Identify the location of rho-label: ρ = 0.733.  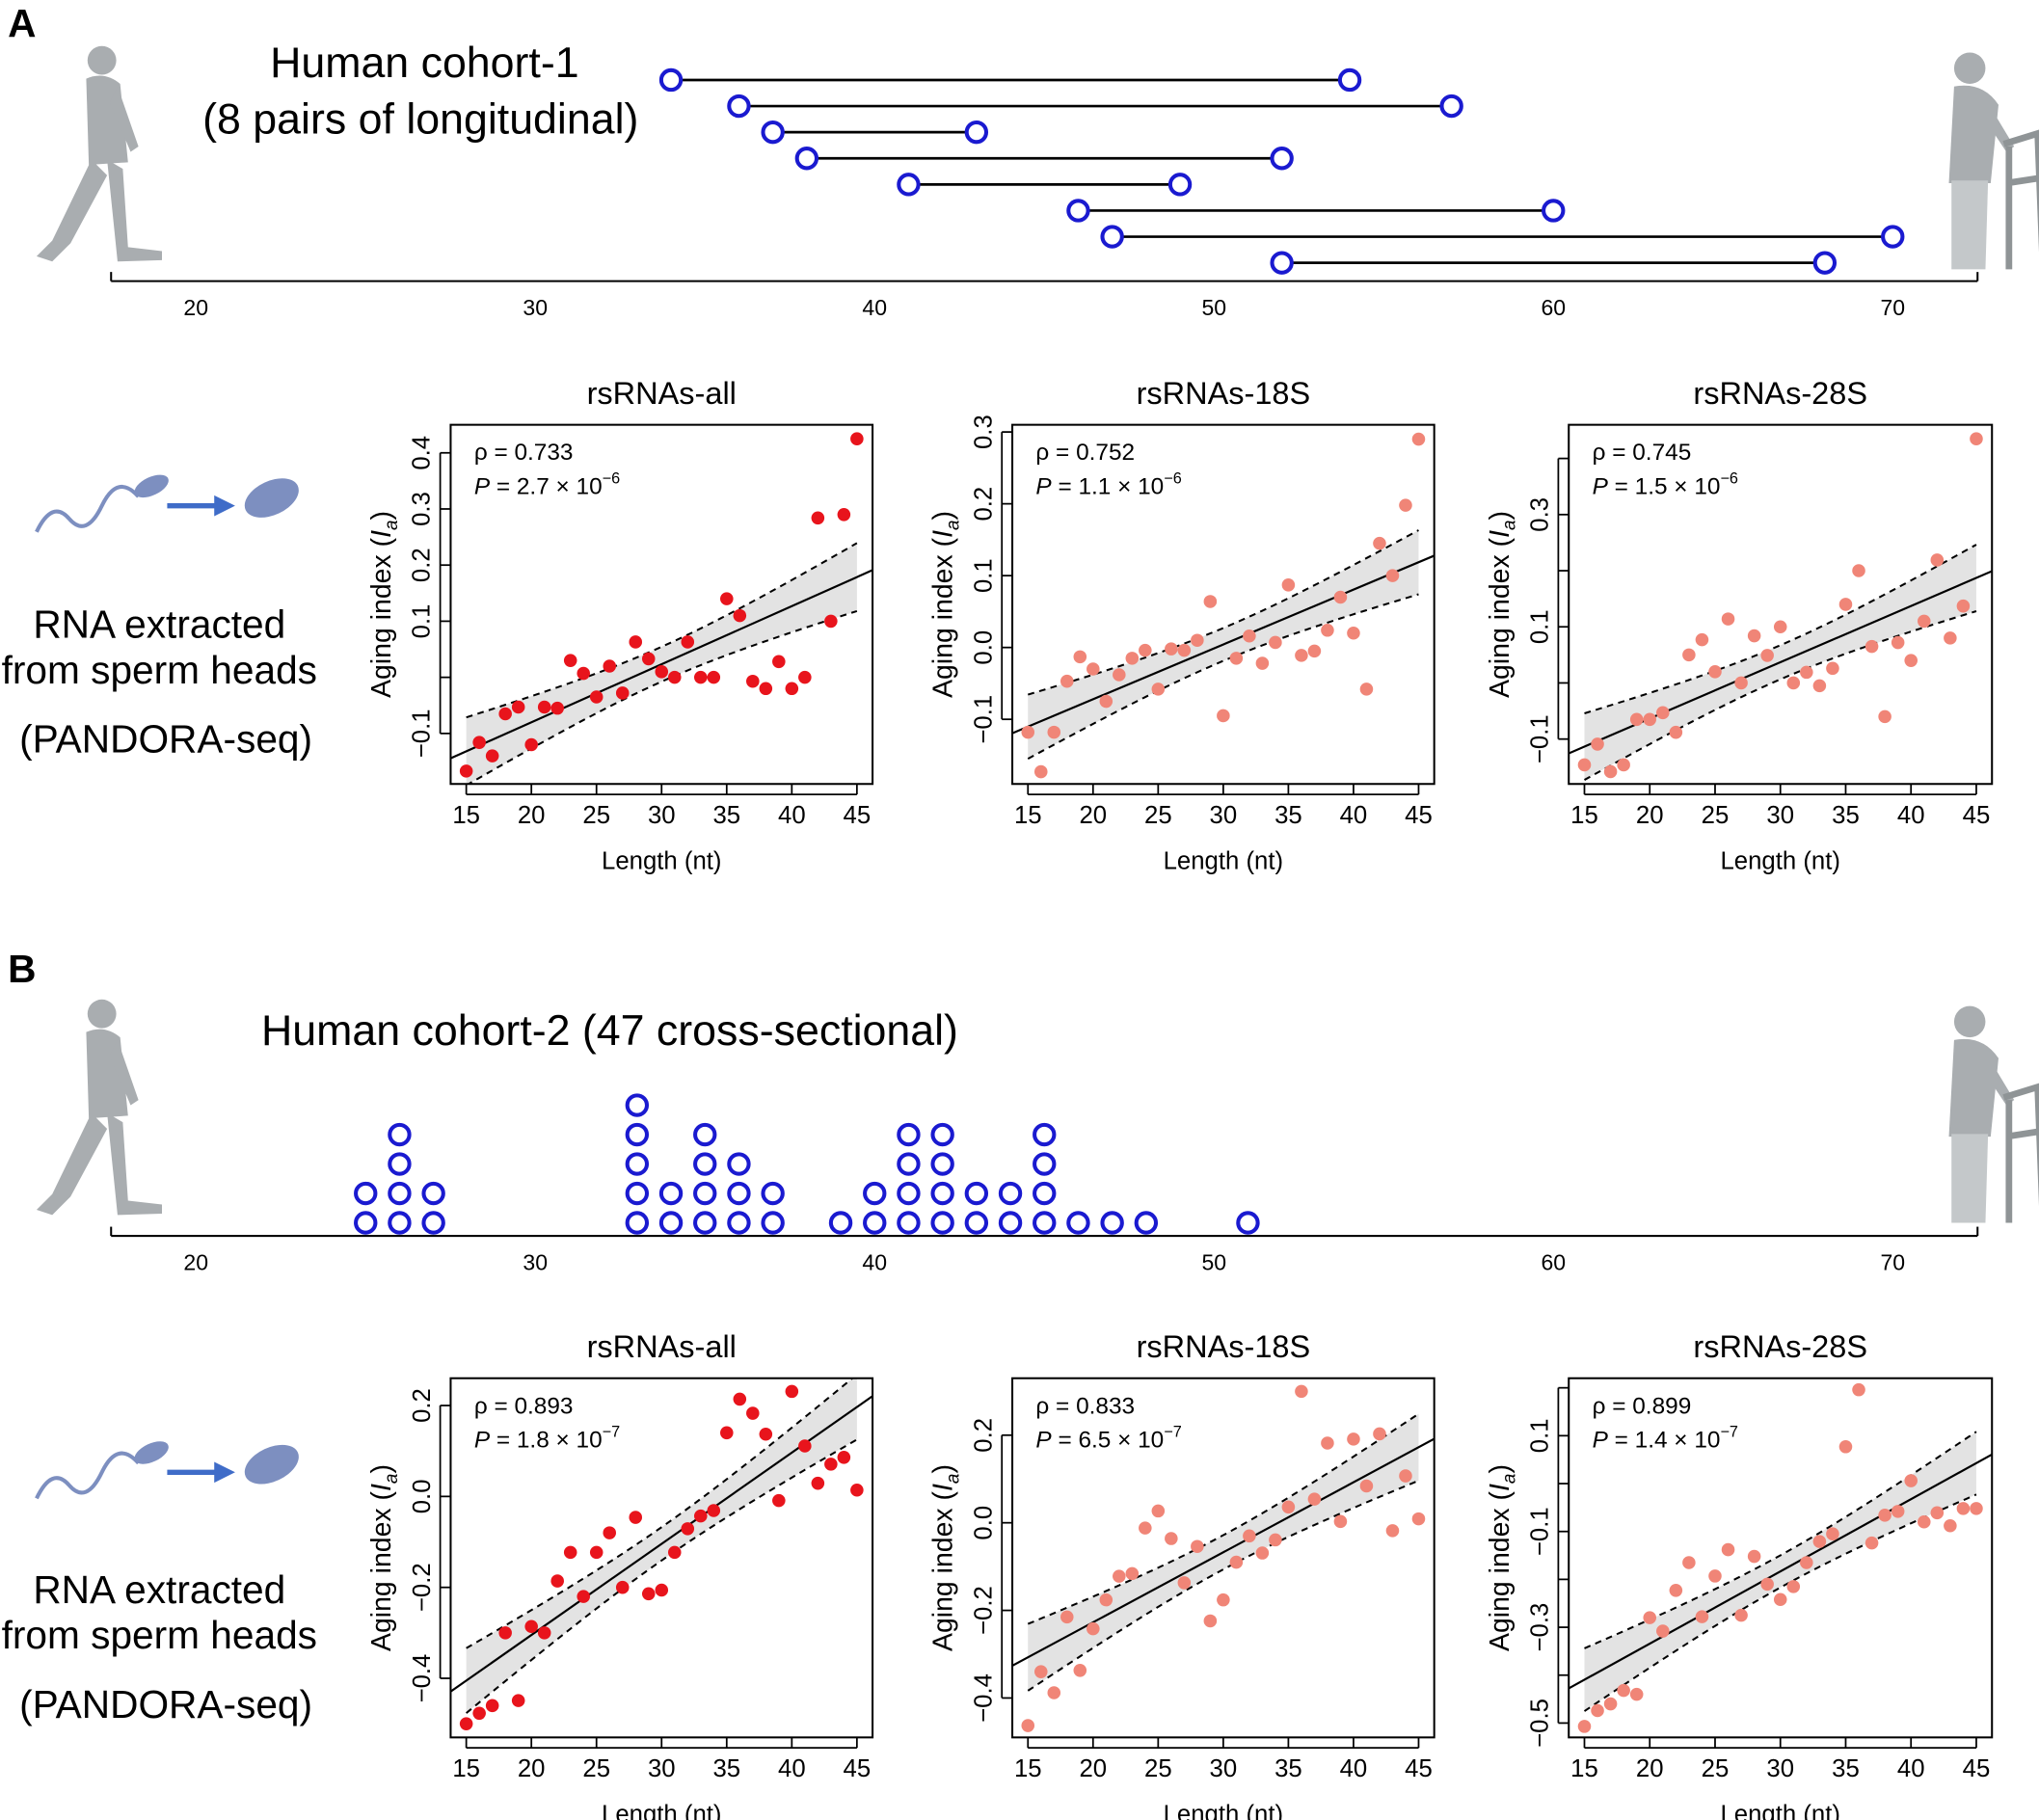
(524, 453).